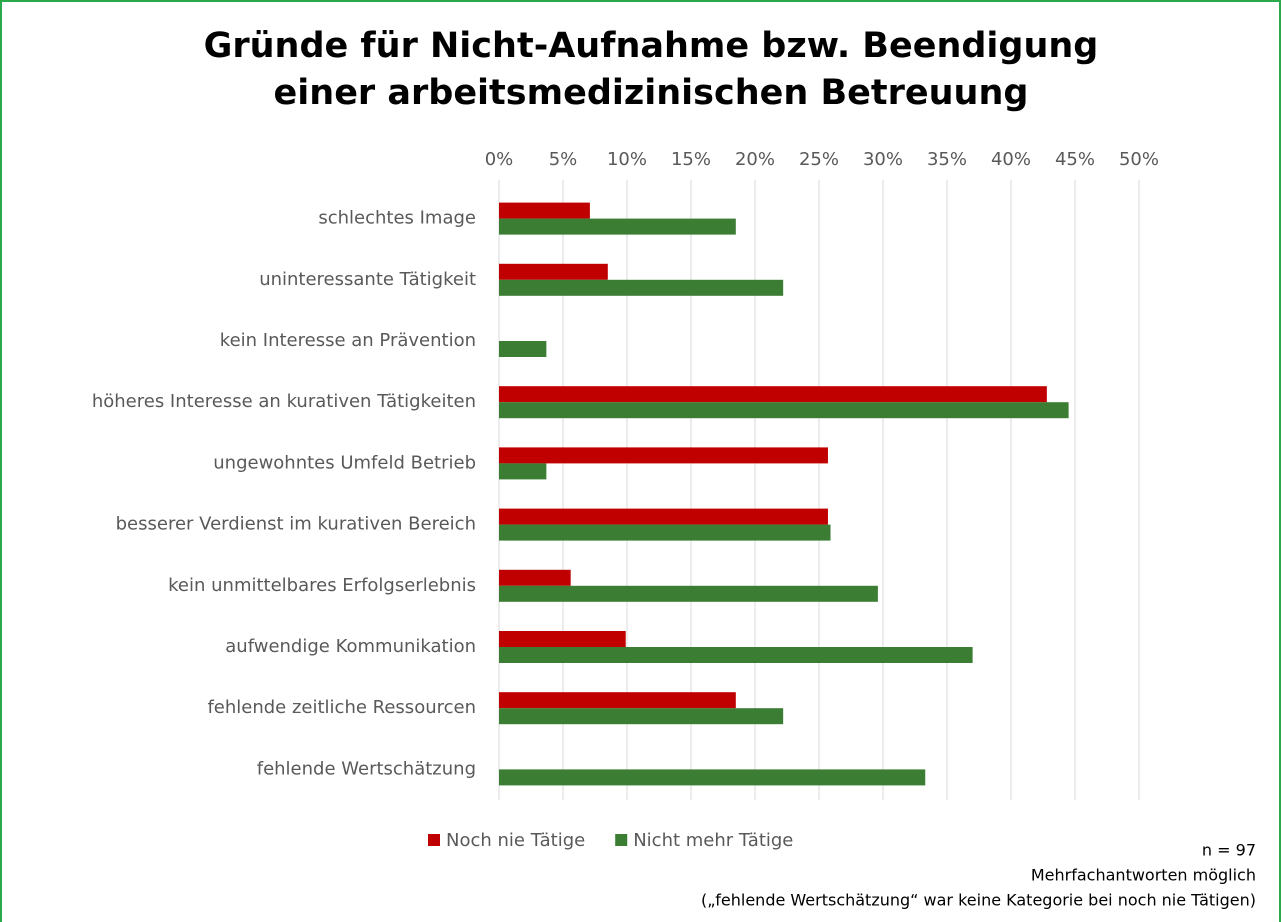 This screenshot has height=922, width=1282. I want to click on y-tick-label: fehlende Wertschätzung, so click(366, 768).